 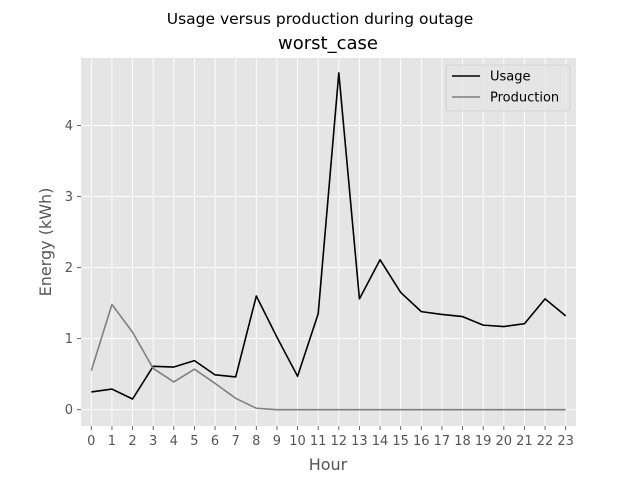 I want to click on x-tick-label: 16, so click(x=421, y=441).